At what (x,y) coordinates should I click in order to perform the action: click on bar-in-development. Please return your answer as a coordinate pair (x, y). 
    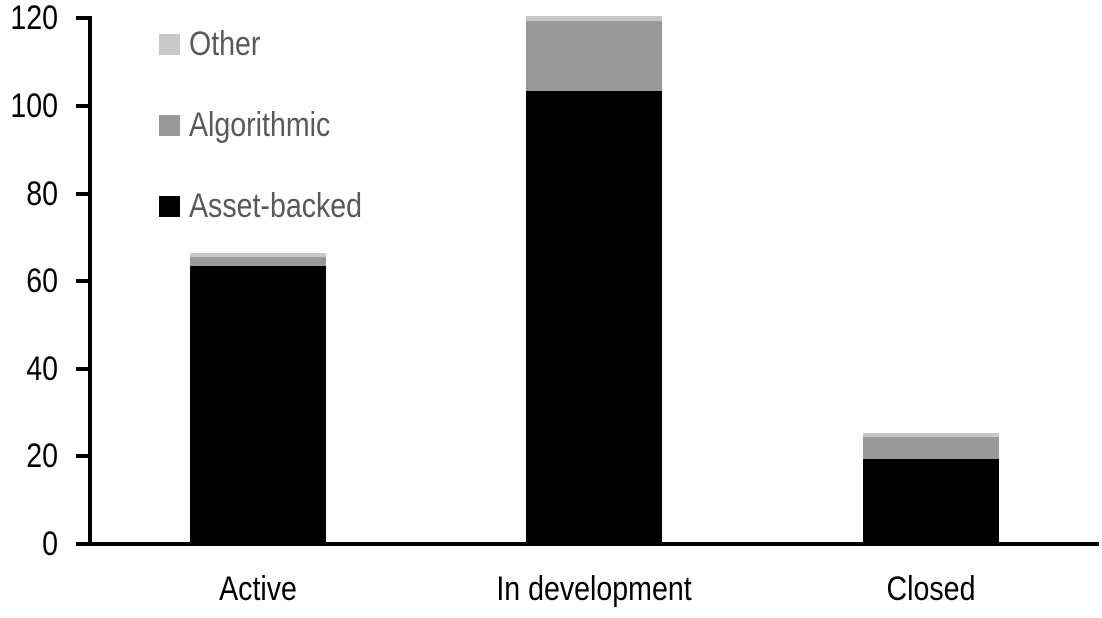
    Looking at the image, I should click on (594, 279).